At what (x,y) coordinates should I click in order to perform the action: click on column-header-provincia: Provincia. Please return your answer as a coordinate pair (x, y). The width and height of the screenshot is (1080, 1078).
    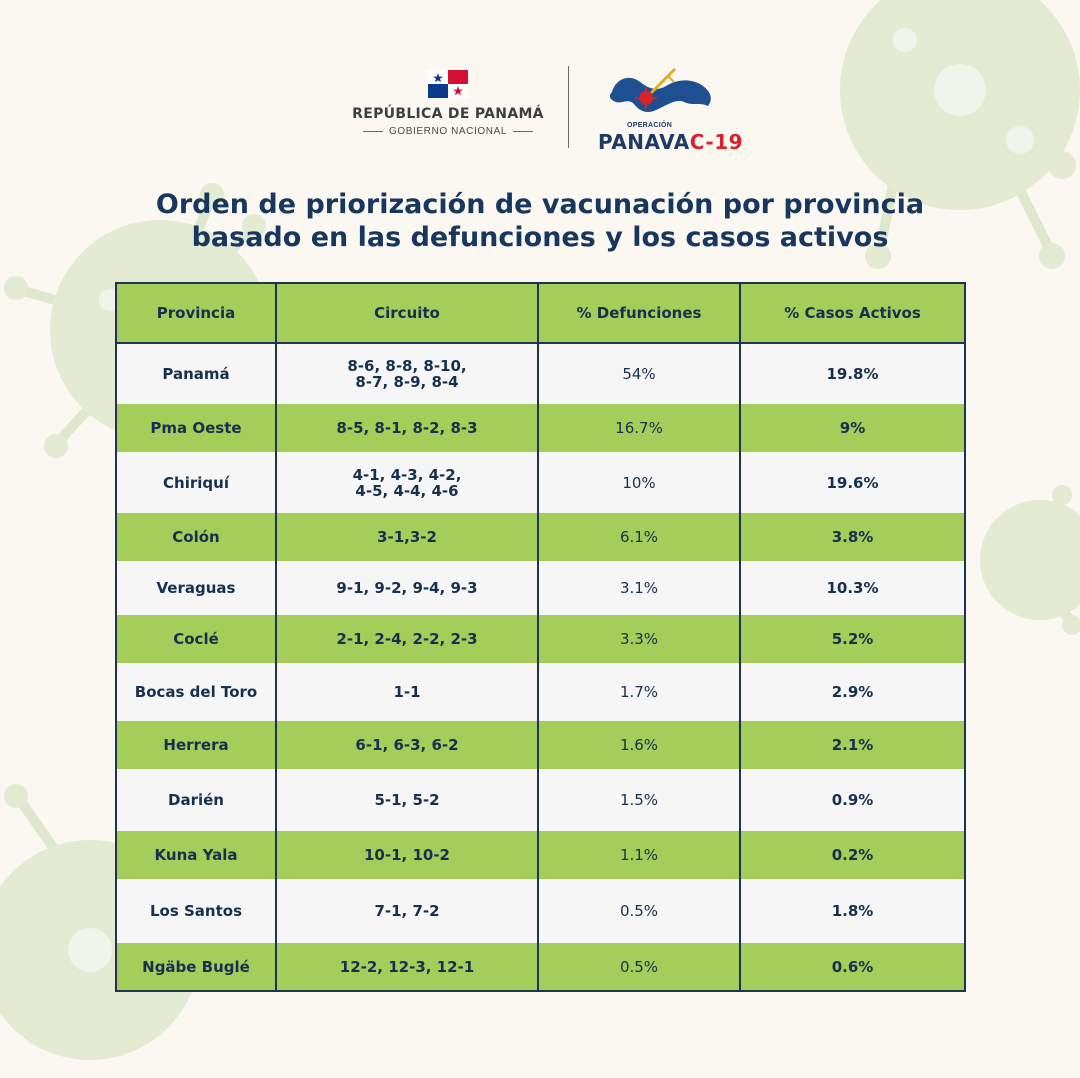
    Looking at the image, I should click on (196, 313).